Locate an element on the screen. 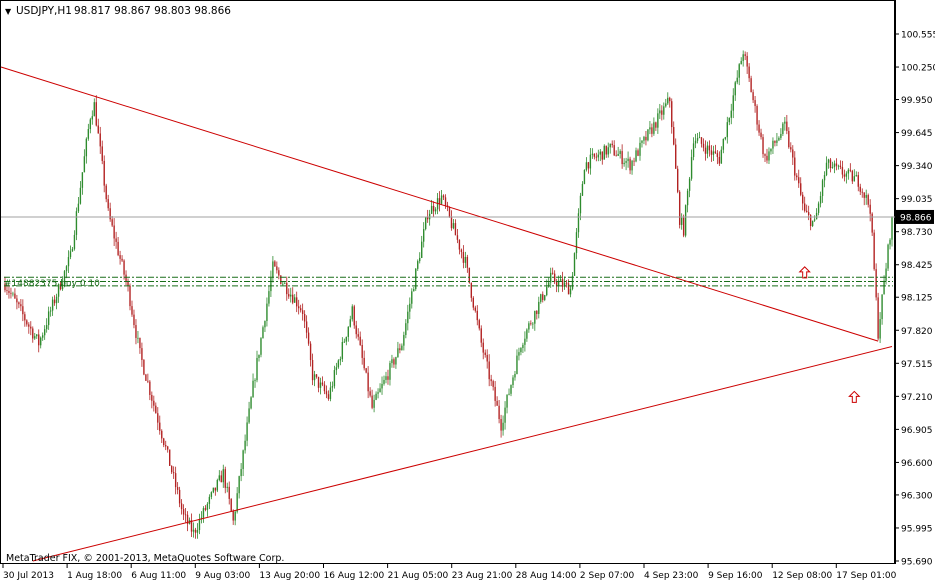 This screenshot has height=587, width=935. y-tick-label: 99.035 is located at coordinates (917, 200).